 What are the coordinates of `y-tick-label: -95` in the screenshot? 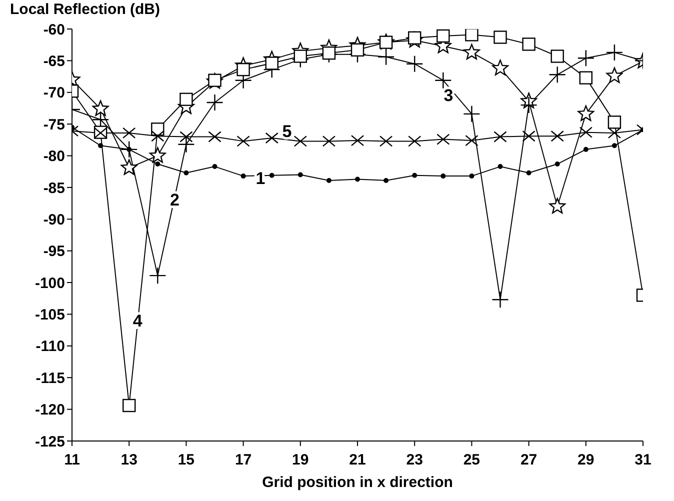 It's located at (54, 251).